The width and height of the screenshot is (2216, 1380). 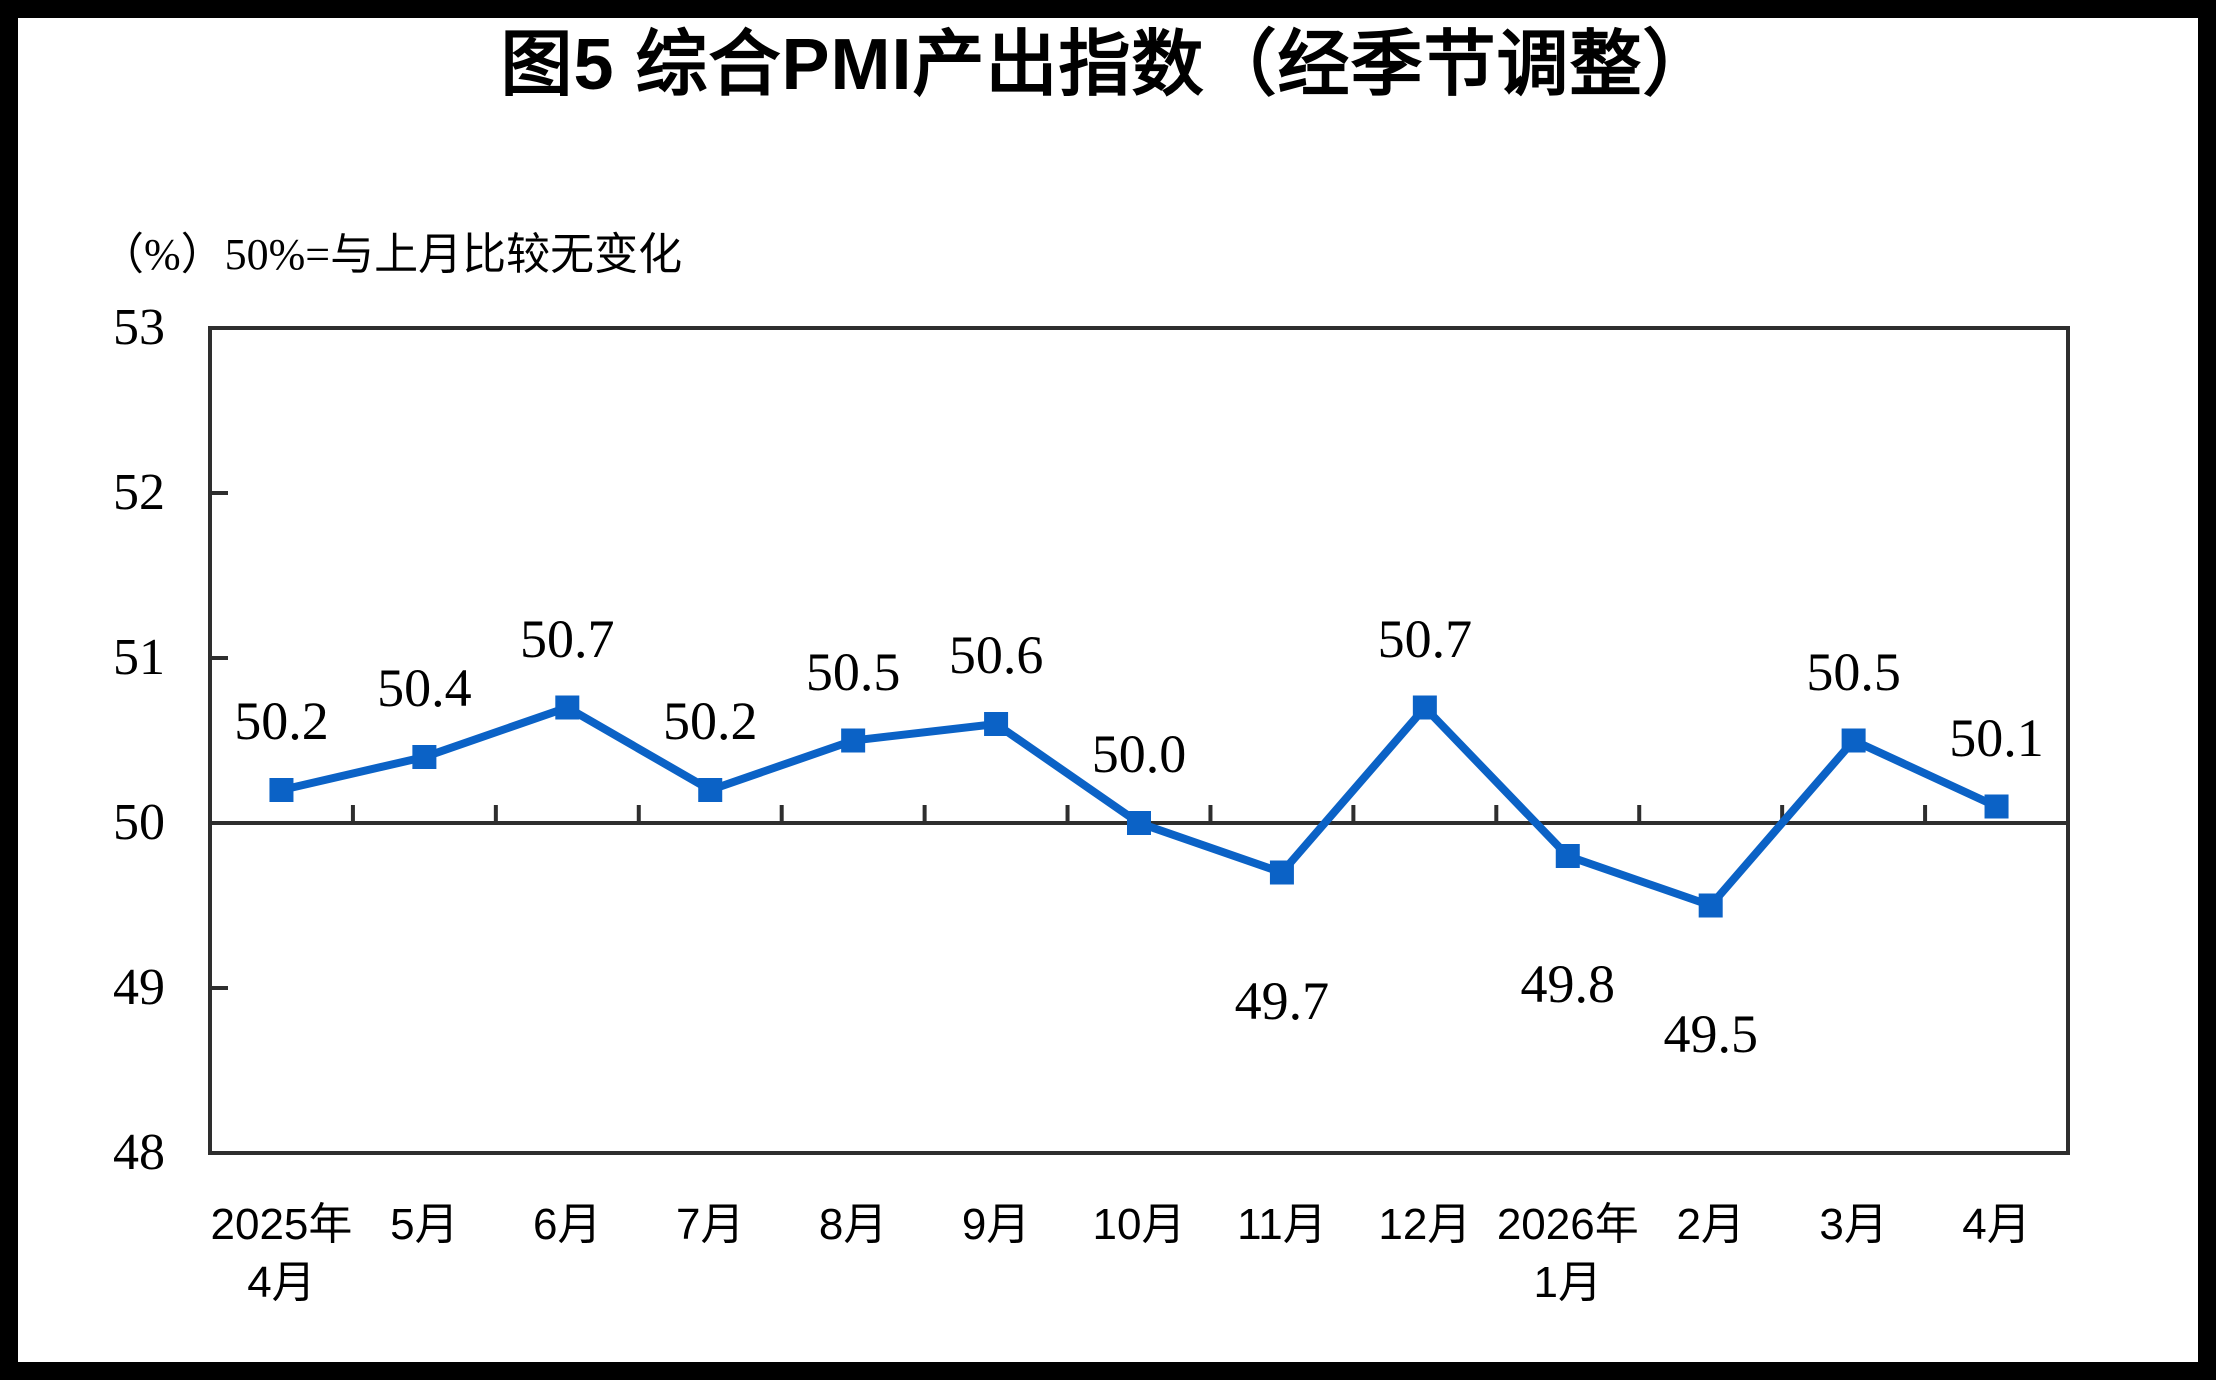 I want to click on data-point-label: 50.4, so click(x=424, y=688).